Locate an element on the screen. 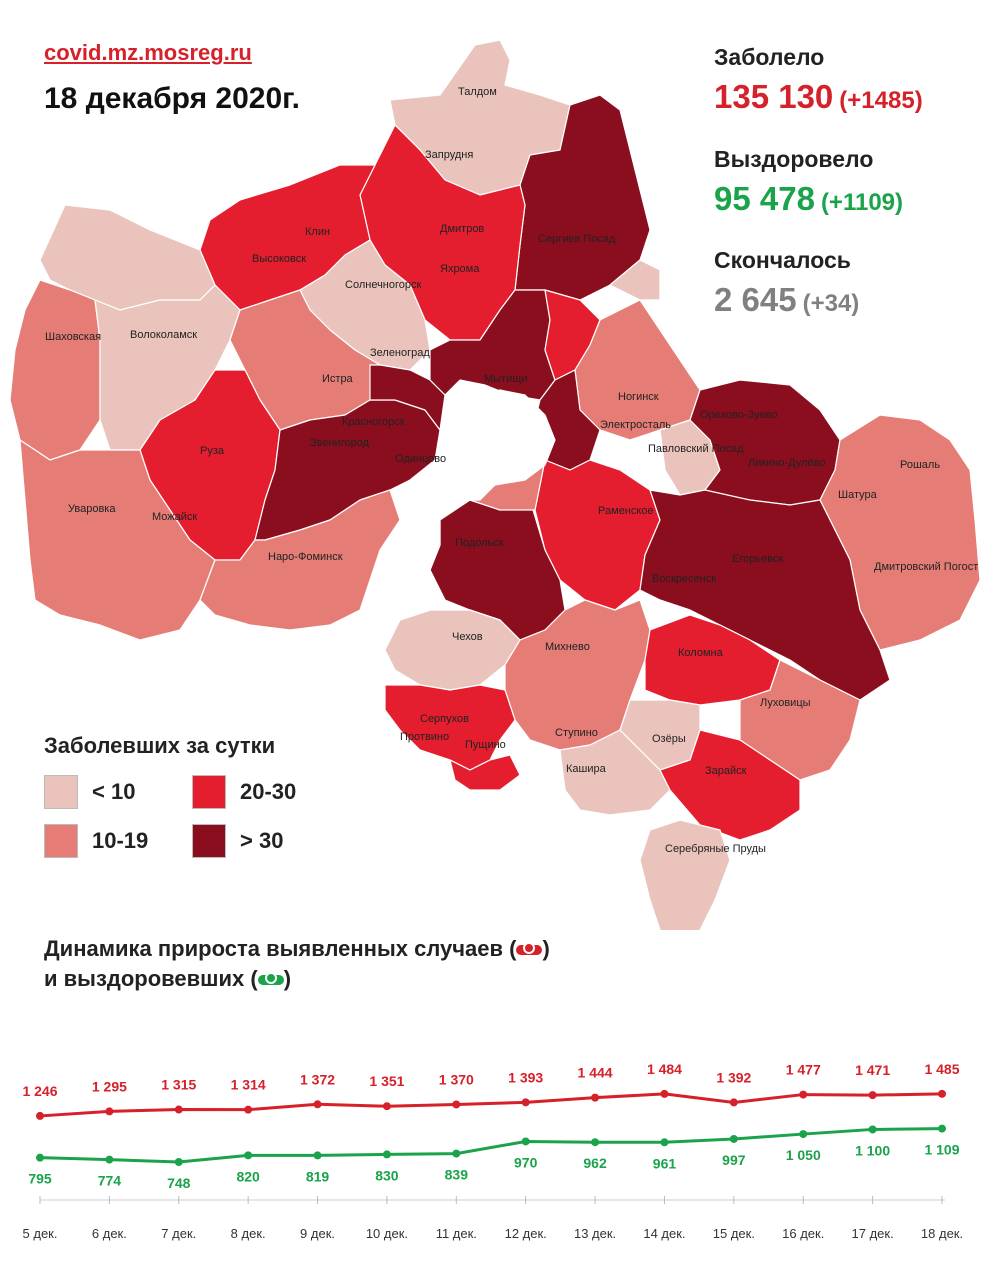 The width and height of the screenshot is (994, 1280). infected-stat: 135 130 (+1485) is located at coordinates (818, 97).